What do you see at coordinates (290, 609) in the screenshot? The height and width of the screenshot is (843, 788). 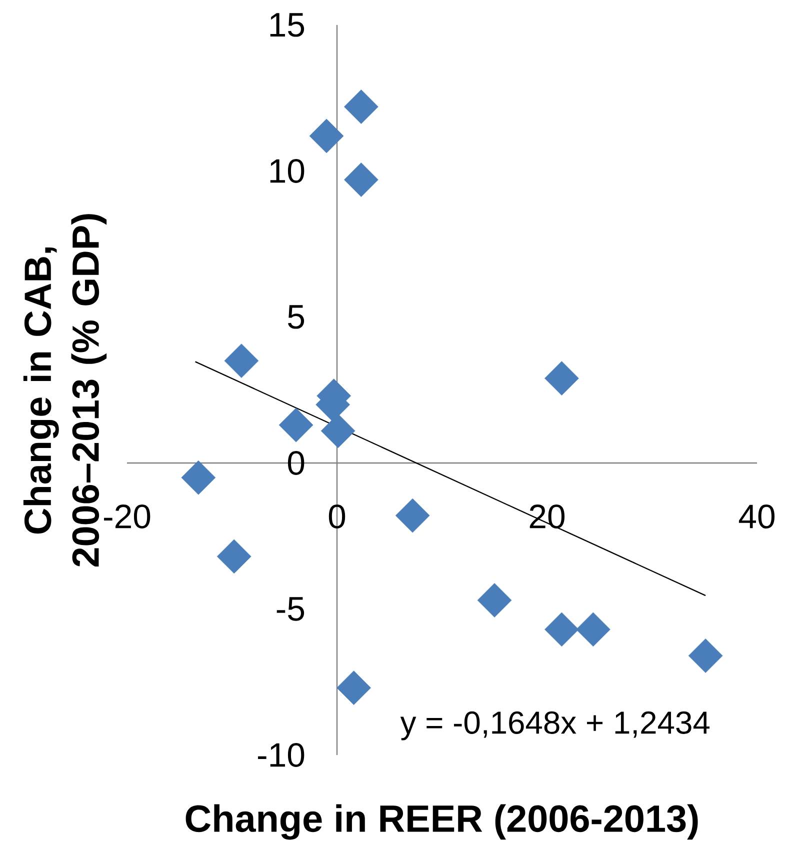 I see `y-tick-label: -5` at bounding box center [290, 609].